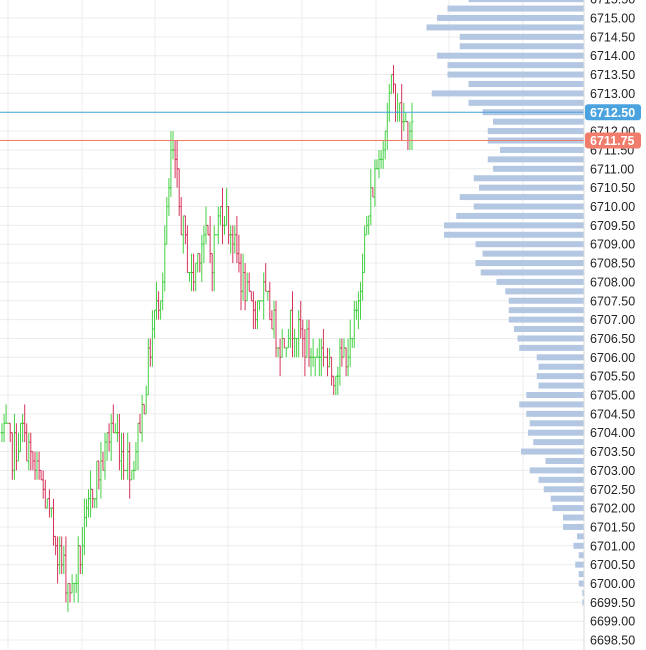  What do you see at coordinates (612, 471) in the screenshot?
I see `price-tick-label: 6703.00` at bounding box center [612, 471].